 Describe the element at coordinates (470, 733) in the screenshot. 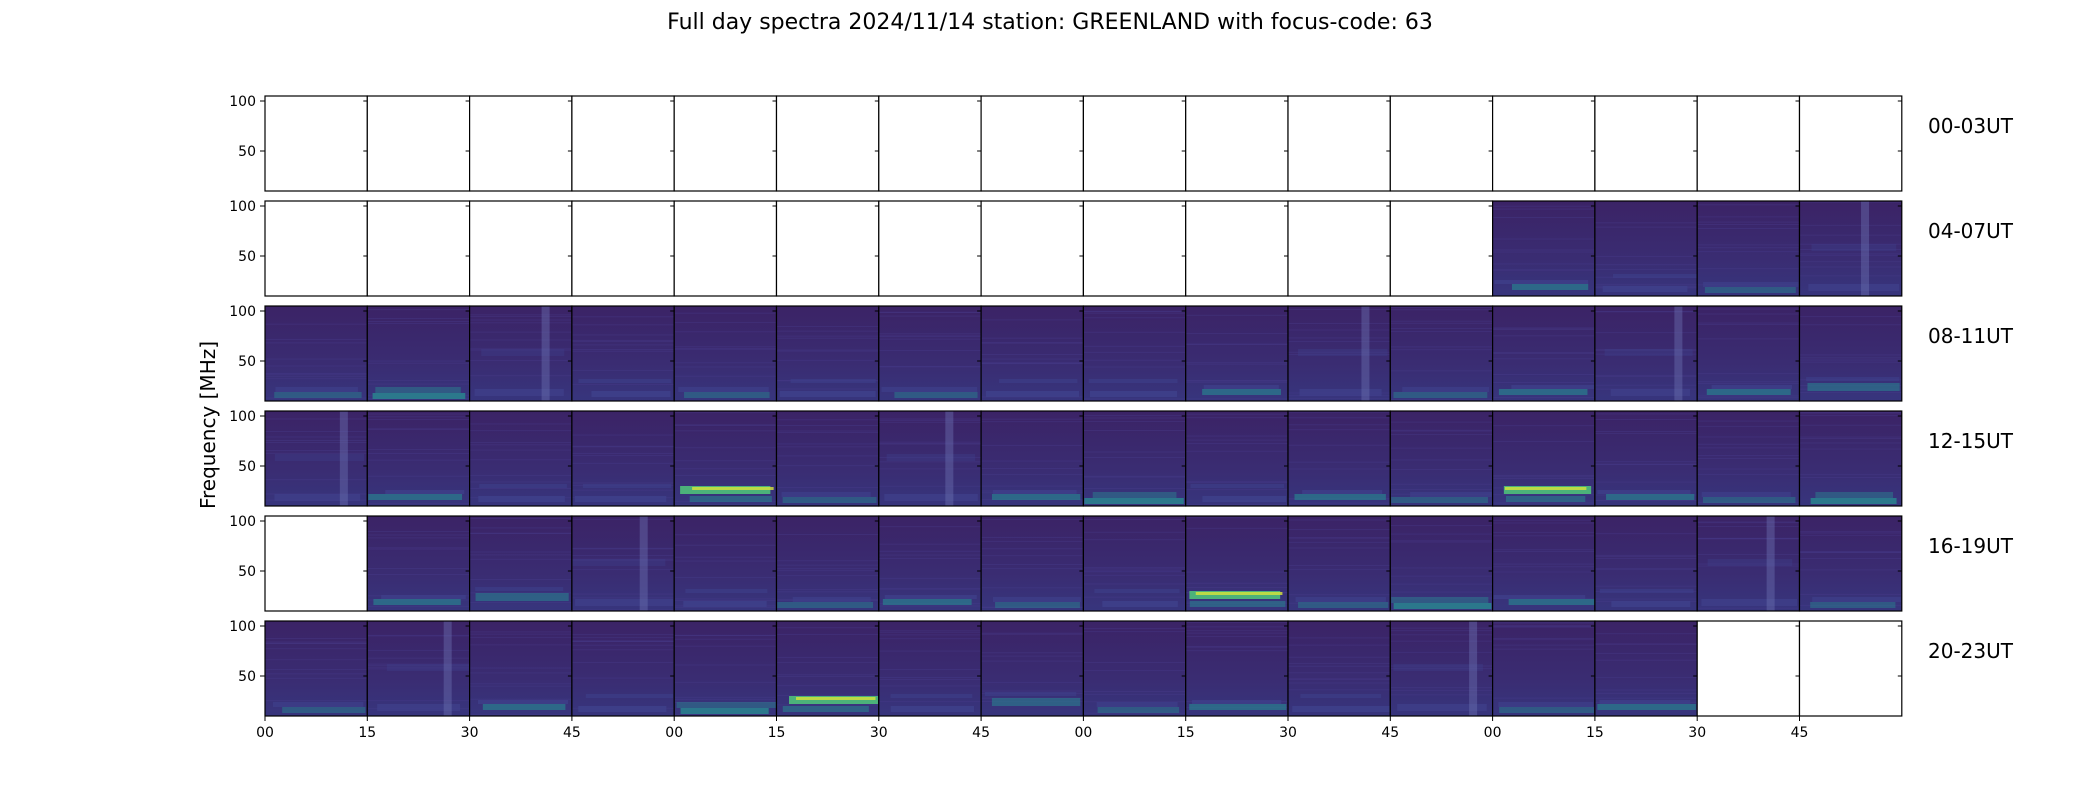

I see `x-tick-label: 30` at that location.